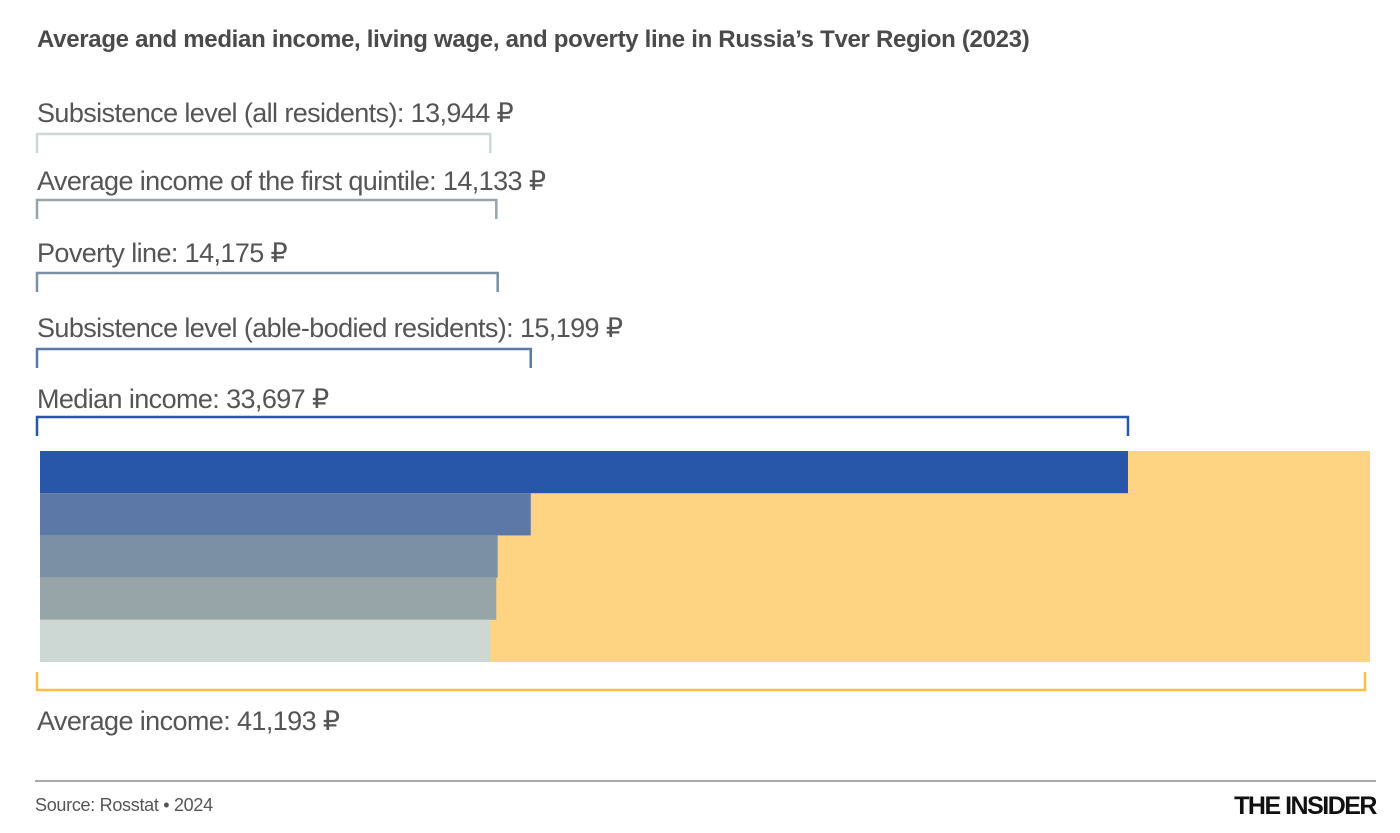  Describe the element at coordinates (162, 253) in the screenshot. I see `item-label: Poverty line: 14,175 ₽` at that location.